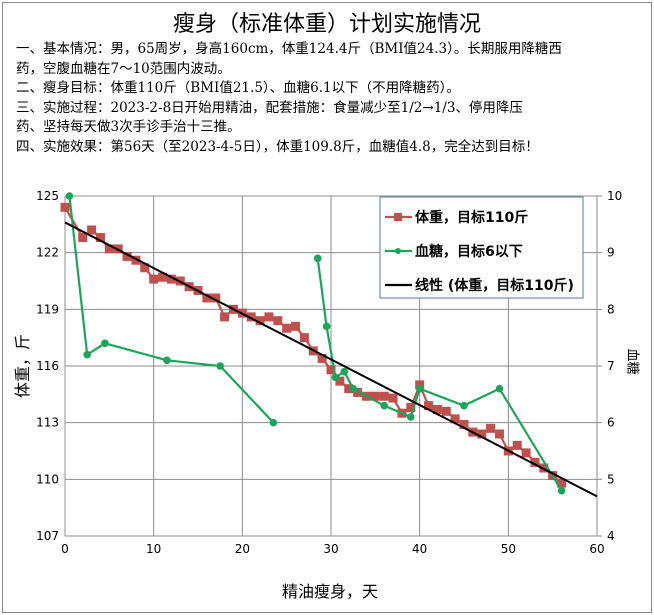 This screenshot has height=615, width=654. I want to click on legend-label: 线性 (体重，目标110斤), so click(494, 285).